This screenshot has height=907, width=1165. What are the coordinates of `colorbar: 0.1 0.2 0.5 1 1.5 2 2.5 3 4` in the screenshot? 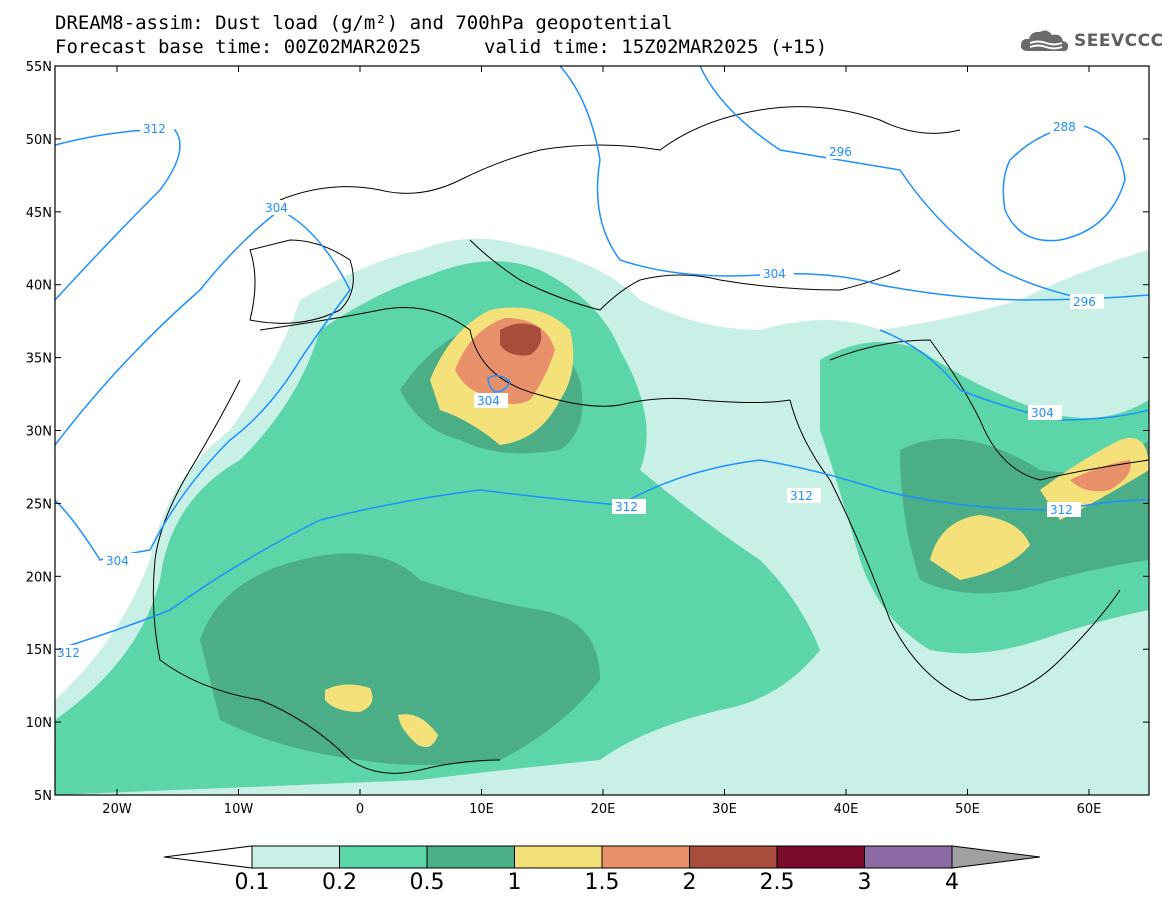 It's located at (602, 870).